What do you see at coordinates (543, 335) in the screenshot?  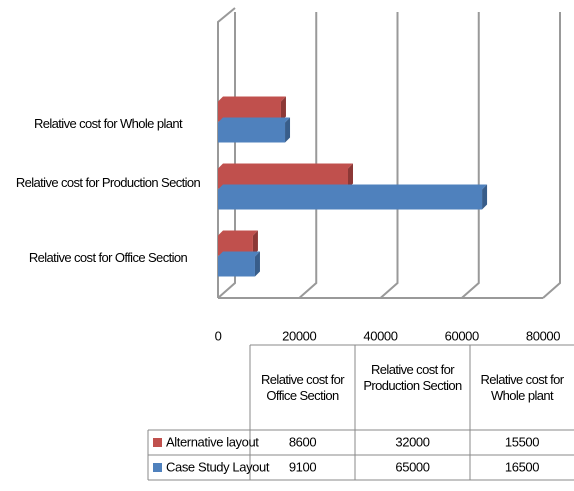 I see `x-tick-label: 80000` at bounding box center [543, 335].